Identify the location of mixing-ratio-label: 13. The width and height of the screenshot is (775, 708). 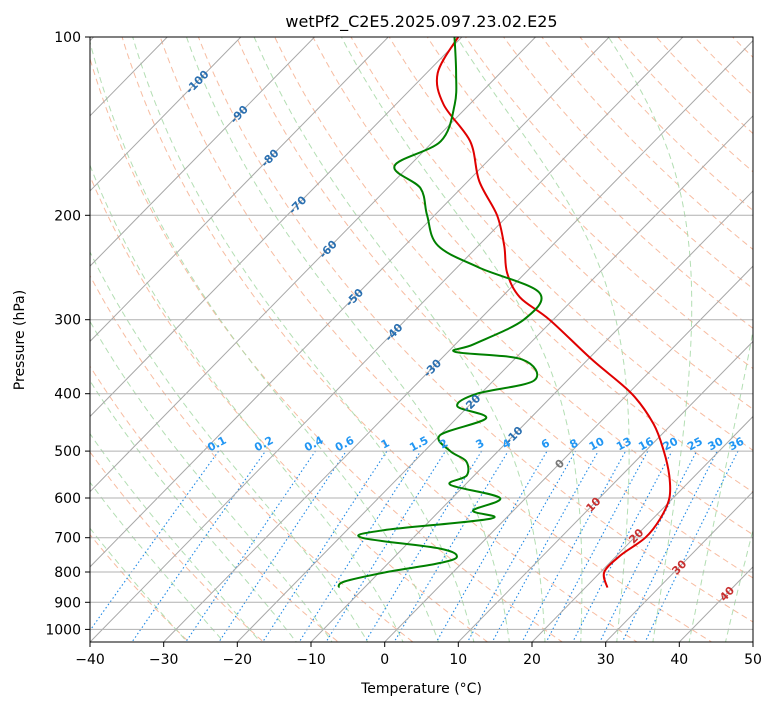
(624, 444).